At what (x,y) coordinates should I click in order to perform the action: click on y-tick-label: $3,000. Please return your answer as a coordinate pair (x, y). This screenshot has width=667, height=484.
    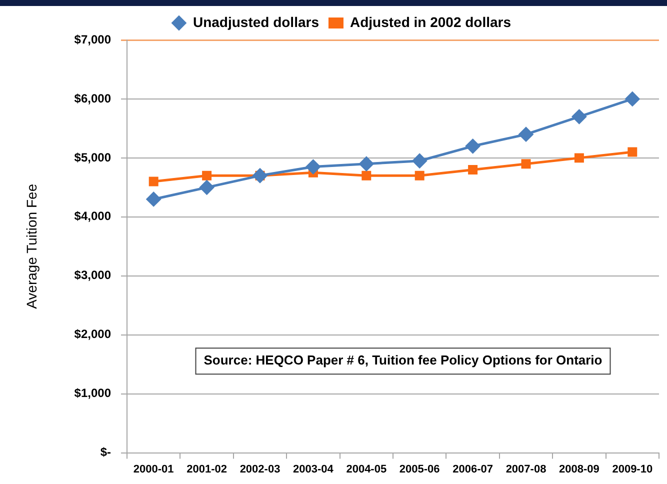
    Looking at the image, I should click on (93, 275).